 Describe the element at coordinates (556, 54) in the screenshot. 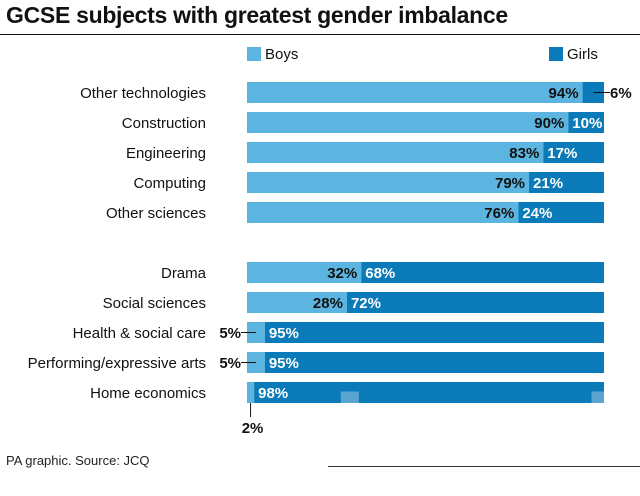

I see `legend-swatch-girls` at that location.